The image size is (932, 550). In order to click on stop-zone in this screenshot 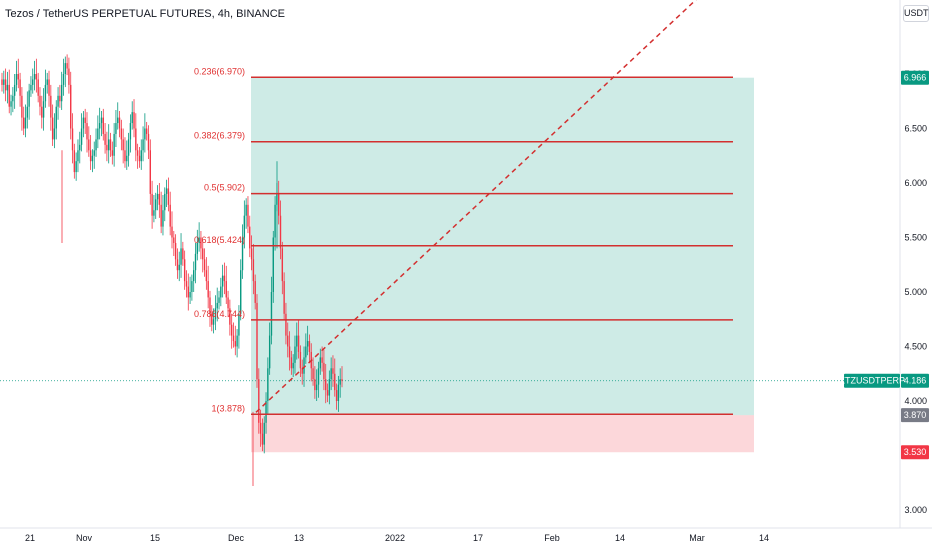, I will do `click(502, 434)`.